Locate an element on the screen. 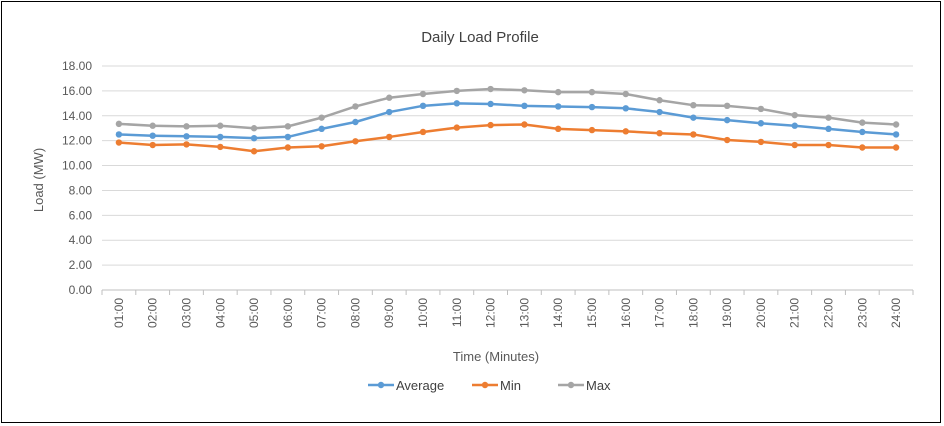 This screenshot has height=426, width=944. legend-label: Min is located at coordinates (510, 385).